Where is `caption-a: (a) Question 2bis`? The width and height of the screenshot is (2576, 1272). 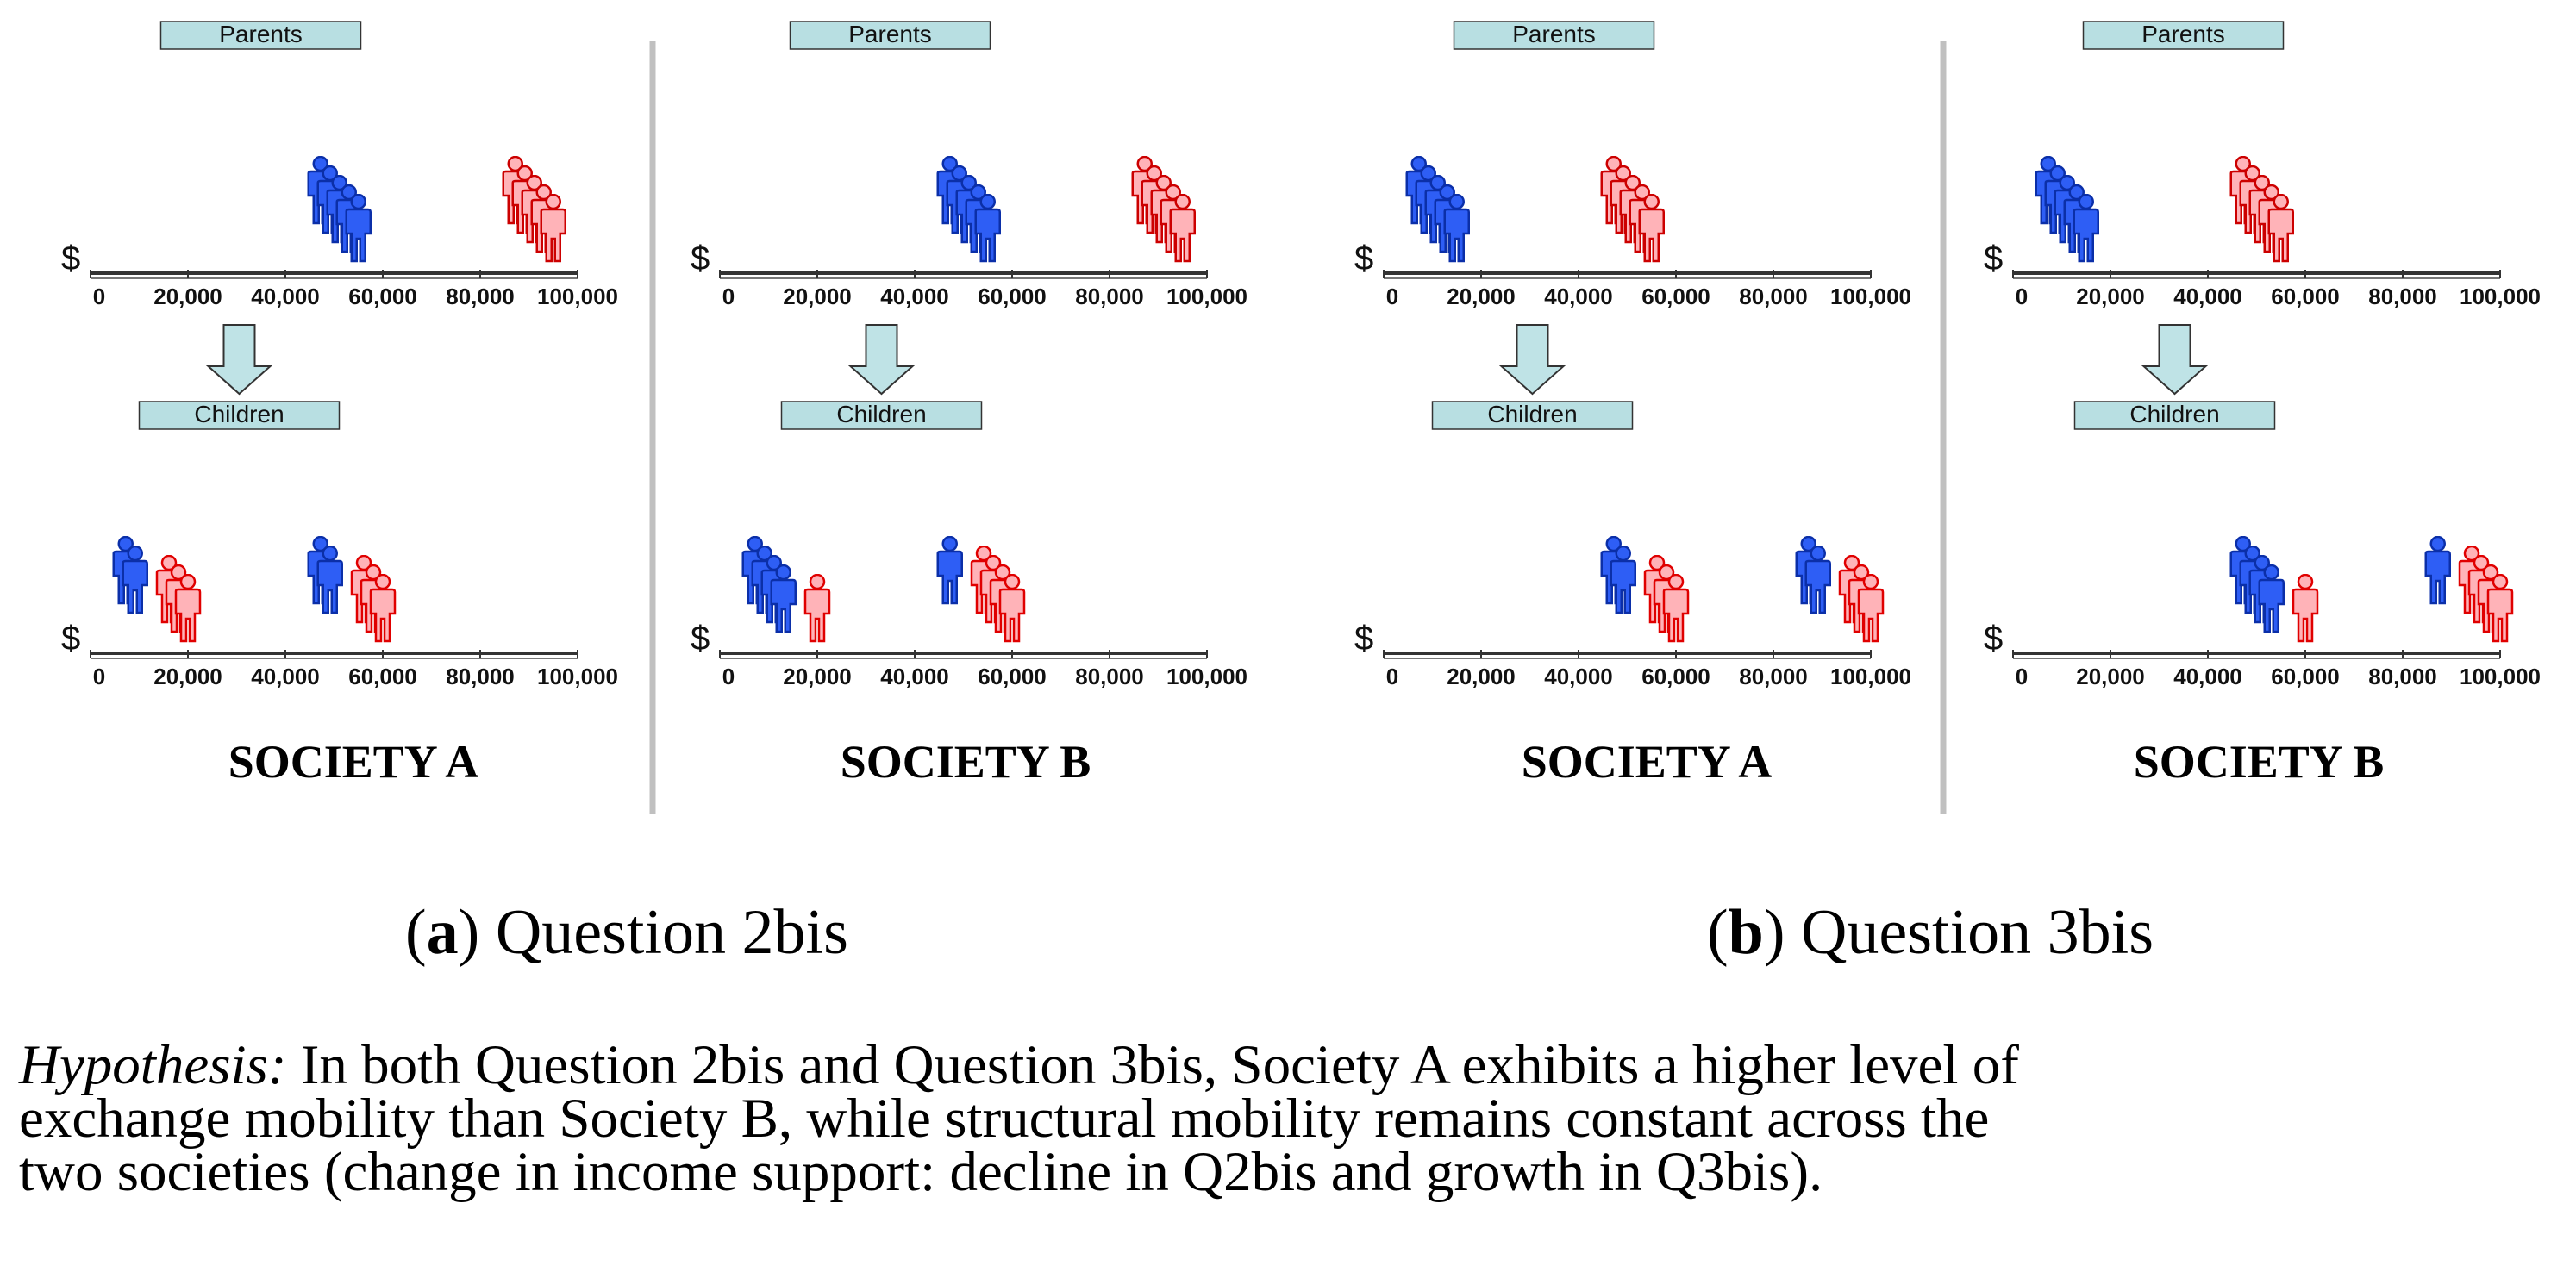 caption-a: (a) Question 2bis is located at coordinates (627, 933).